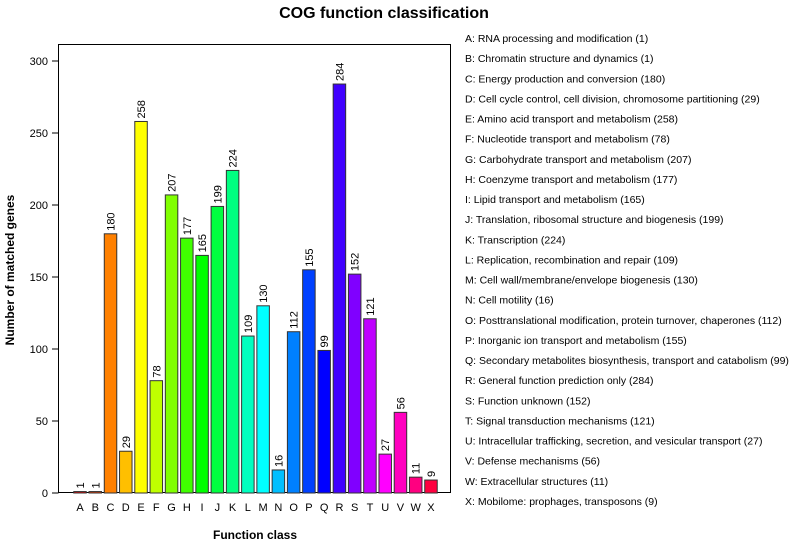  I want to click on y-tick-label: 200, so click(39, 206).